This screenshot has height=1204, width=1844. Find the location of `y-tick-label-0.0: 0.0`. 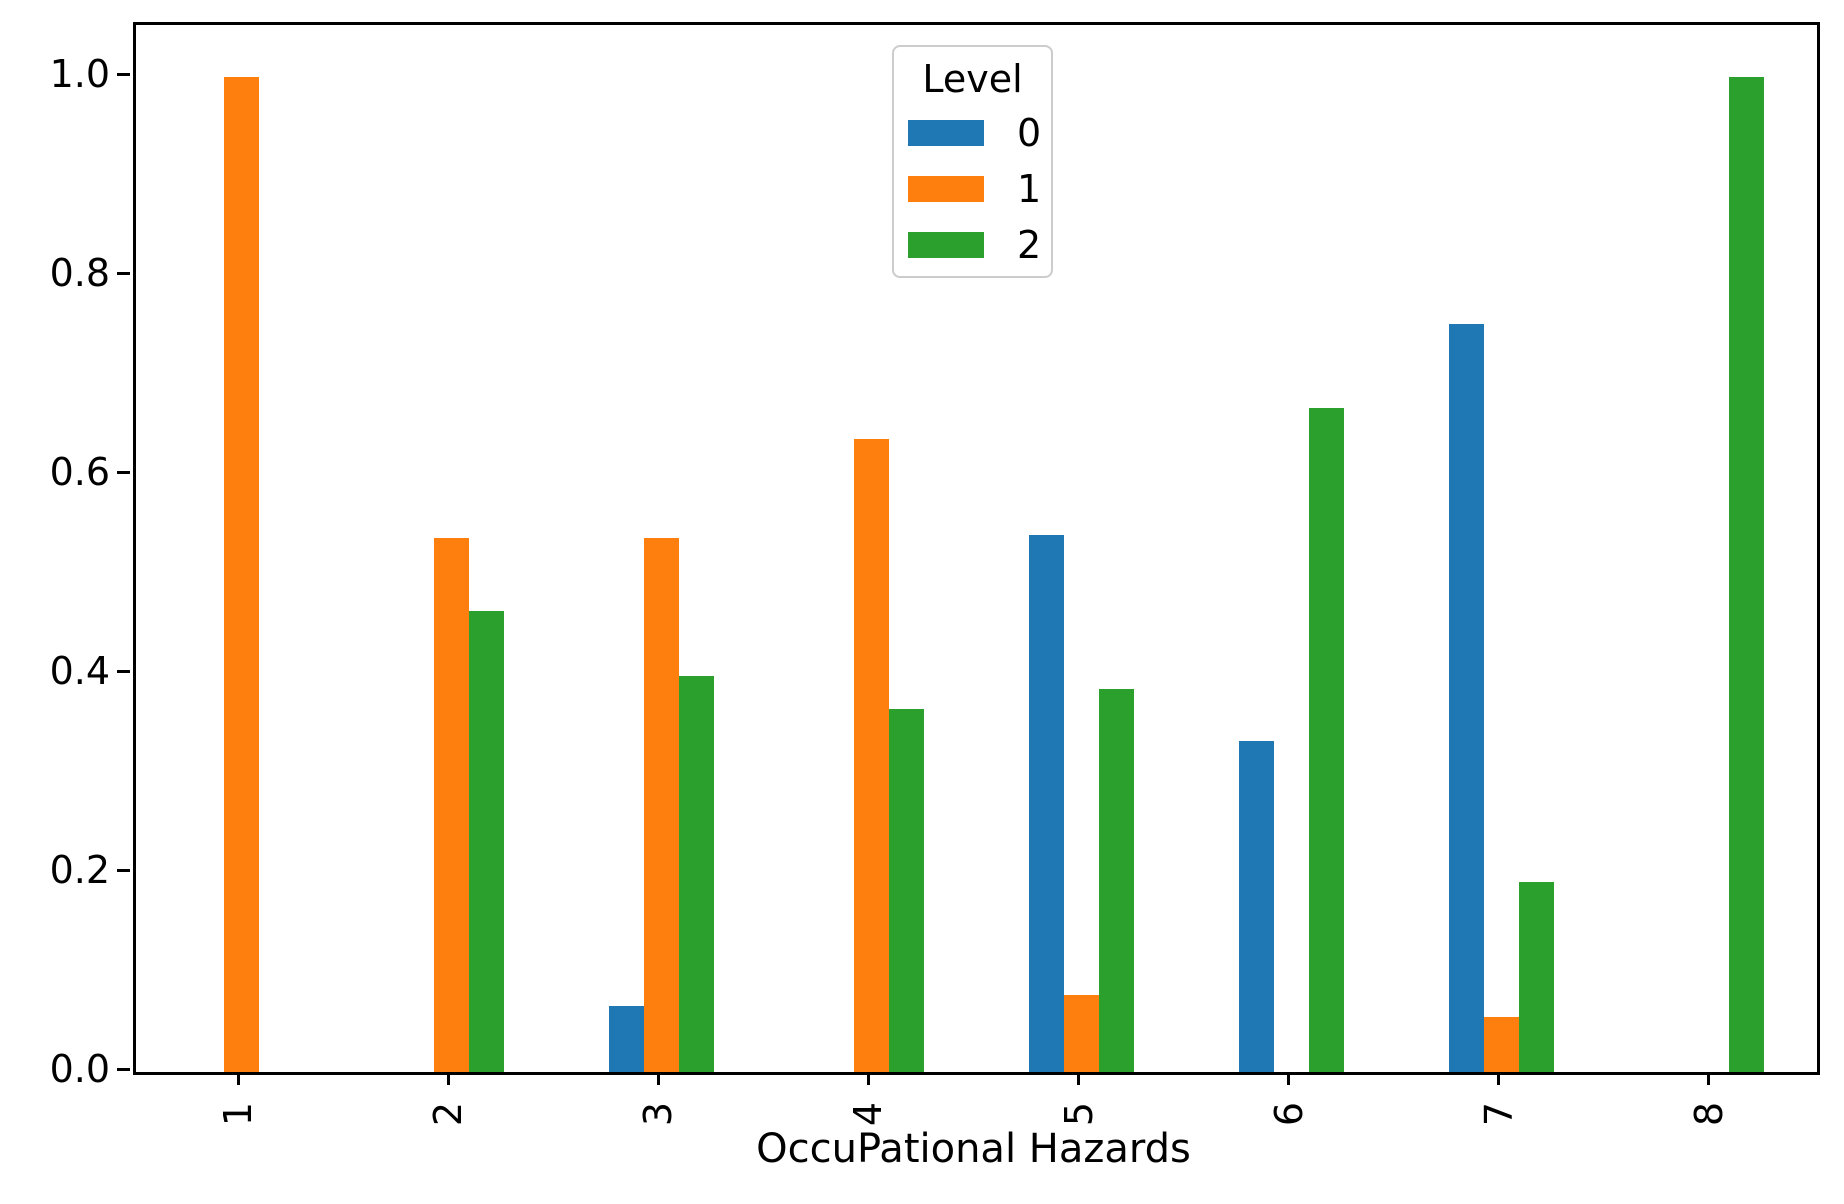

y-tick-label-0.0: 0.0 is located at coordinates (79, 1069).